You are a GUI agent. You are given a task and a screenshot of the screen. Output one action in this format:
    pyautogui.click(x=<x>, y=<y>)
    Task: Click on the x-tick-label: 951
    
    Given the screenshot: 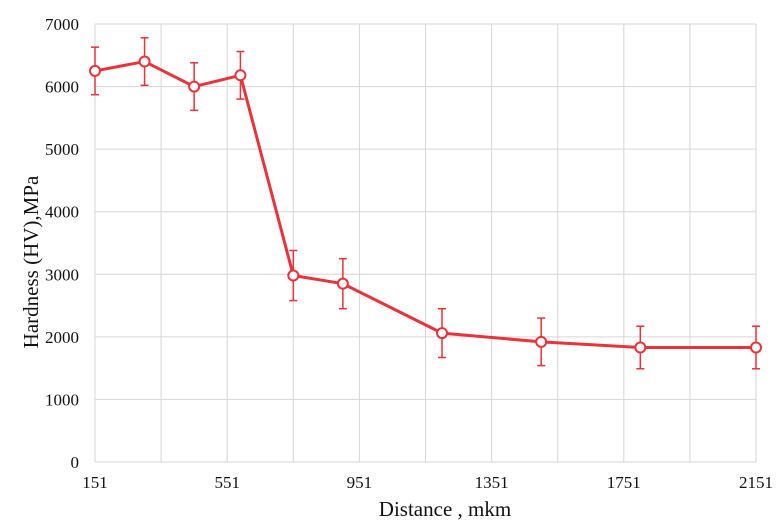 What is the action you would take?
    pyautogui.click(x=360, y=482)
    